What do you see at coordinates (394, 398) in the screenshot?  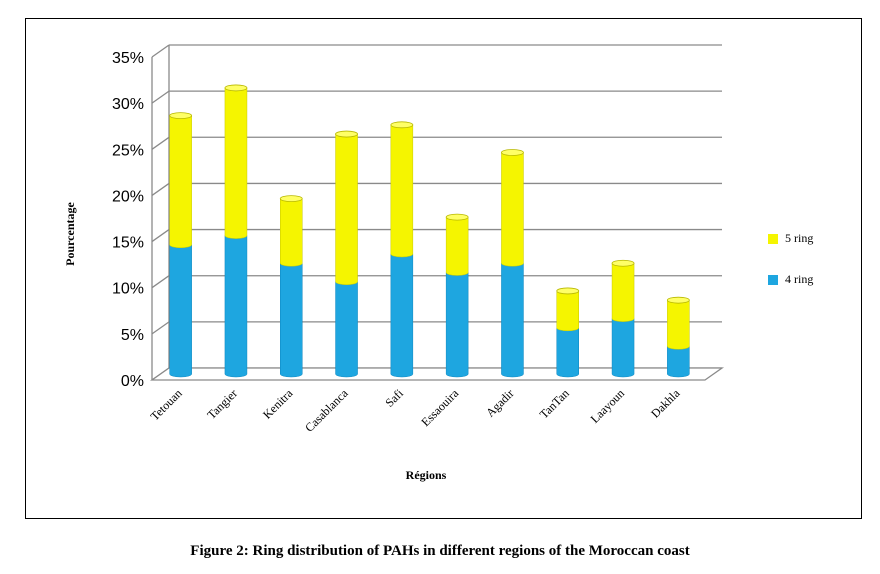 I see `x-category-label: Safi` at bounding box center [394, 398].